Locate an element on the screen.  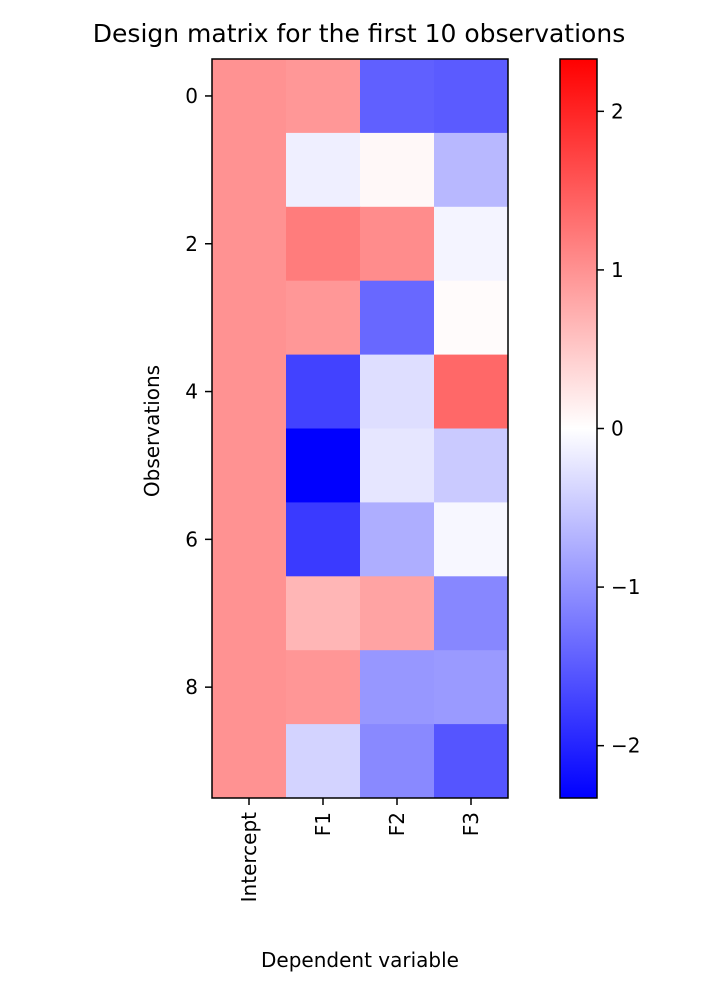
colorbar is located at coordinates (578, 428).